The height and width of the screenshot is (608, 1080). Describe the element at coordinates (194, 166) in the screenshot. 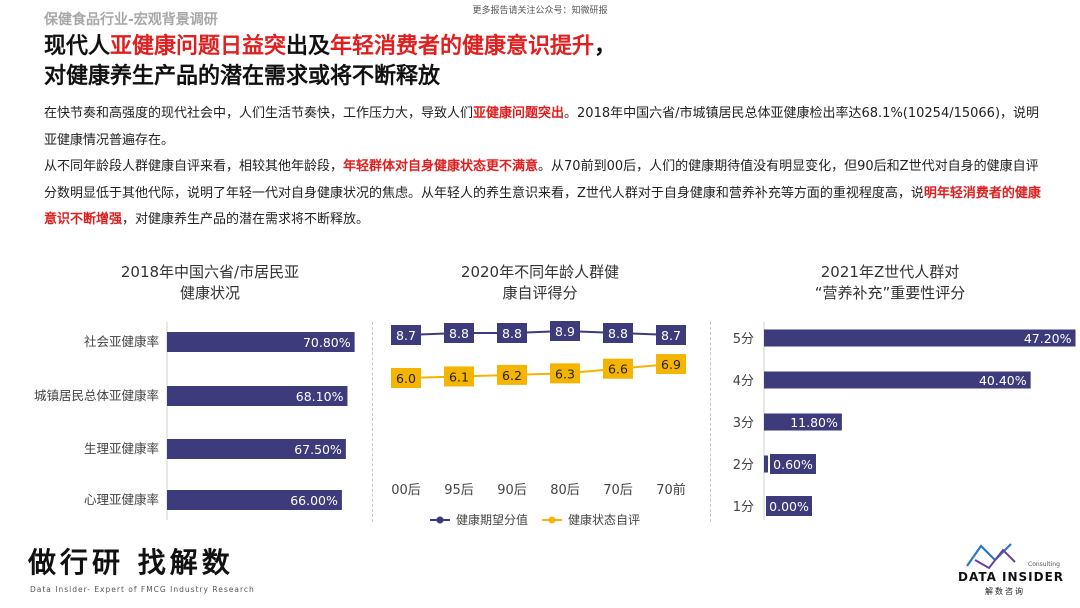

I see `text: 从不同年龄段人群健康自评来看，相较其他年龄段，` at that location.